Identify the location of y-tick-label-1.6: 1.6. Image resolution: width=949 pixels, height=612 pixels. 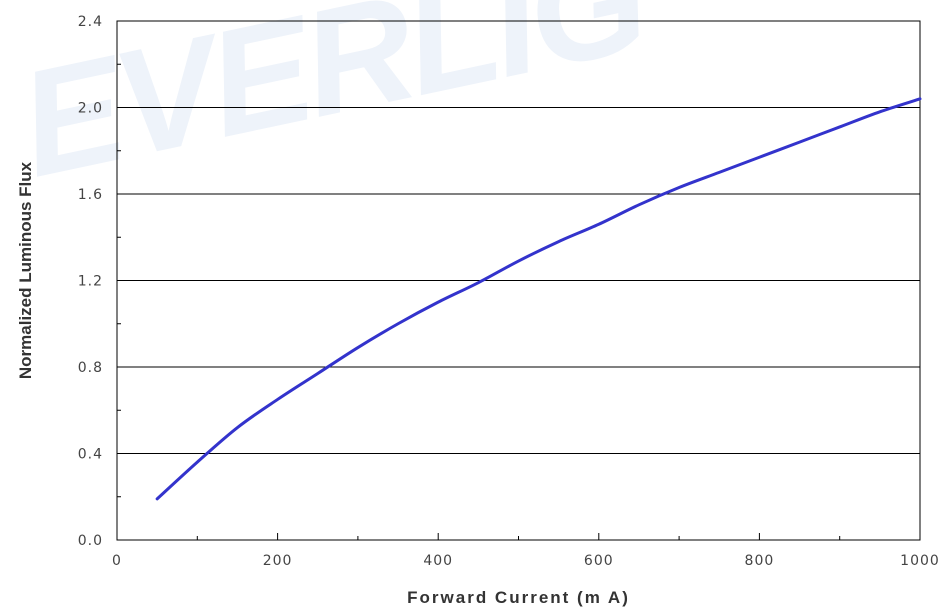
(90, 195).